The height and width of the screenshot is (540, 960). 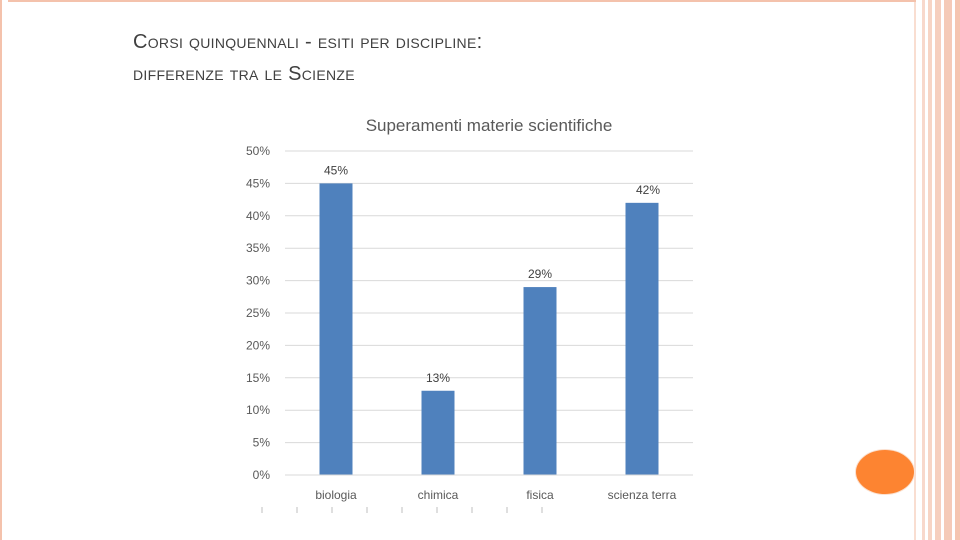 I want to click on slide-frame-top, so click(x=462, y=1).